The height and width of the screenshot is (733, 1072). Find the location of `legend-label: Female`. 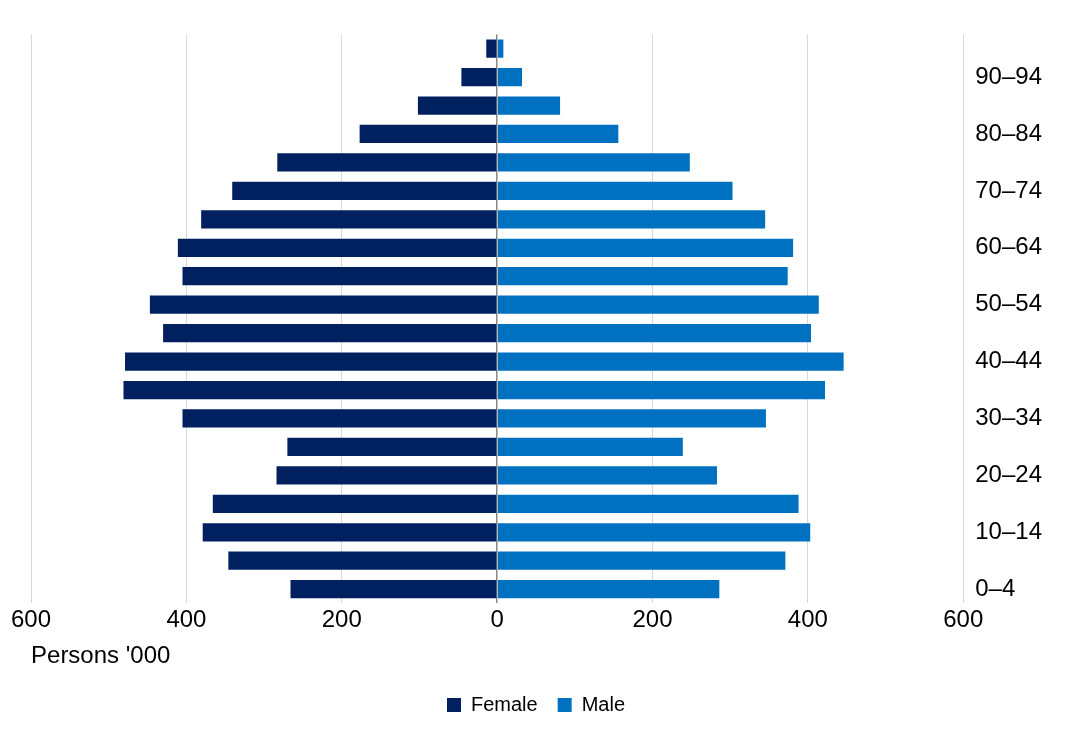

legend-label: Female is located at coordinates (504, 703).